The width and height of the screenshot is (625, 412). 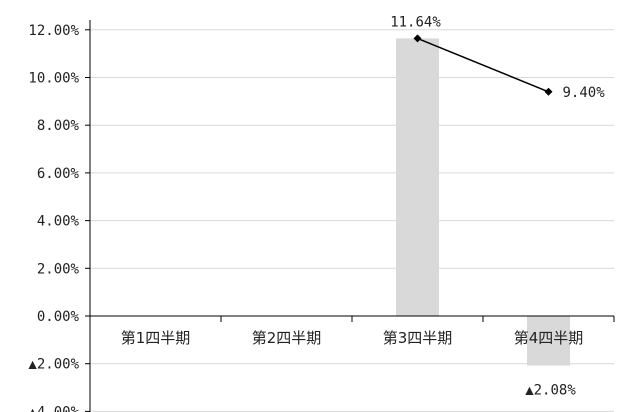 I want to click on y-tick-label: 2.00%, so click(x=58, y=269).